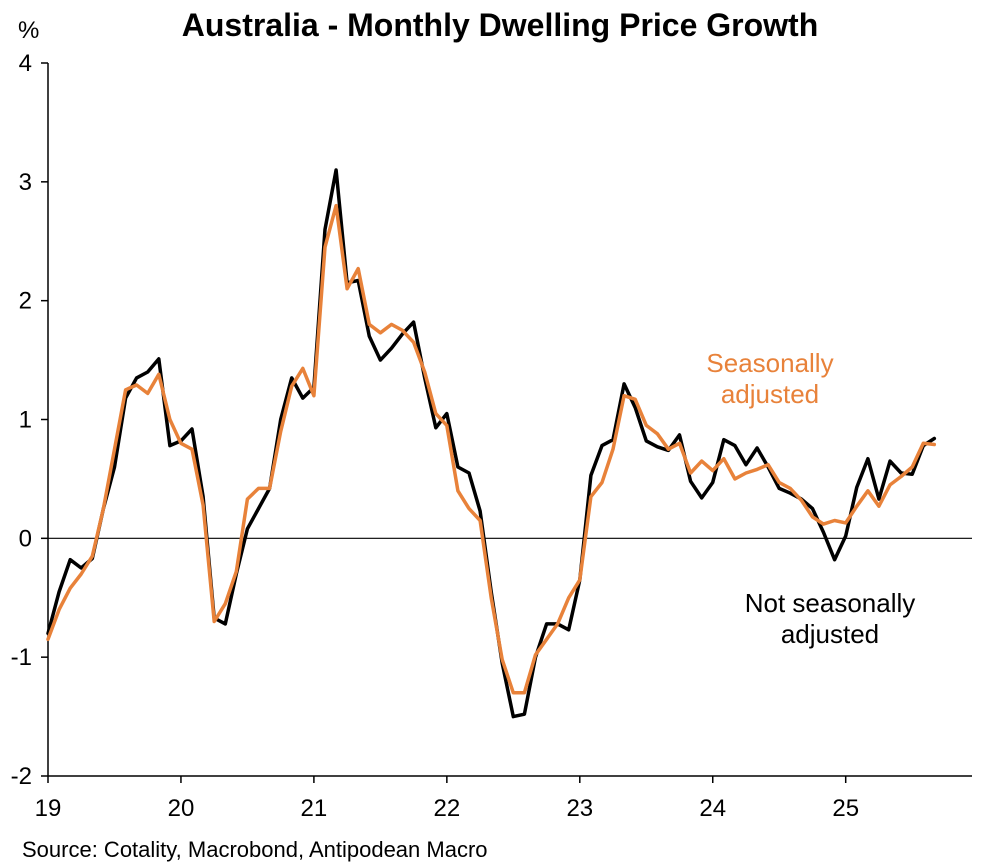  Describe the element at coordinates (712, 808) in the screenshot. I see `x-tick-label: 24` at that location.